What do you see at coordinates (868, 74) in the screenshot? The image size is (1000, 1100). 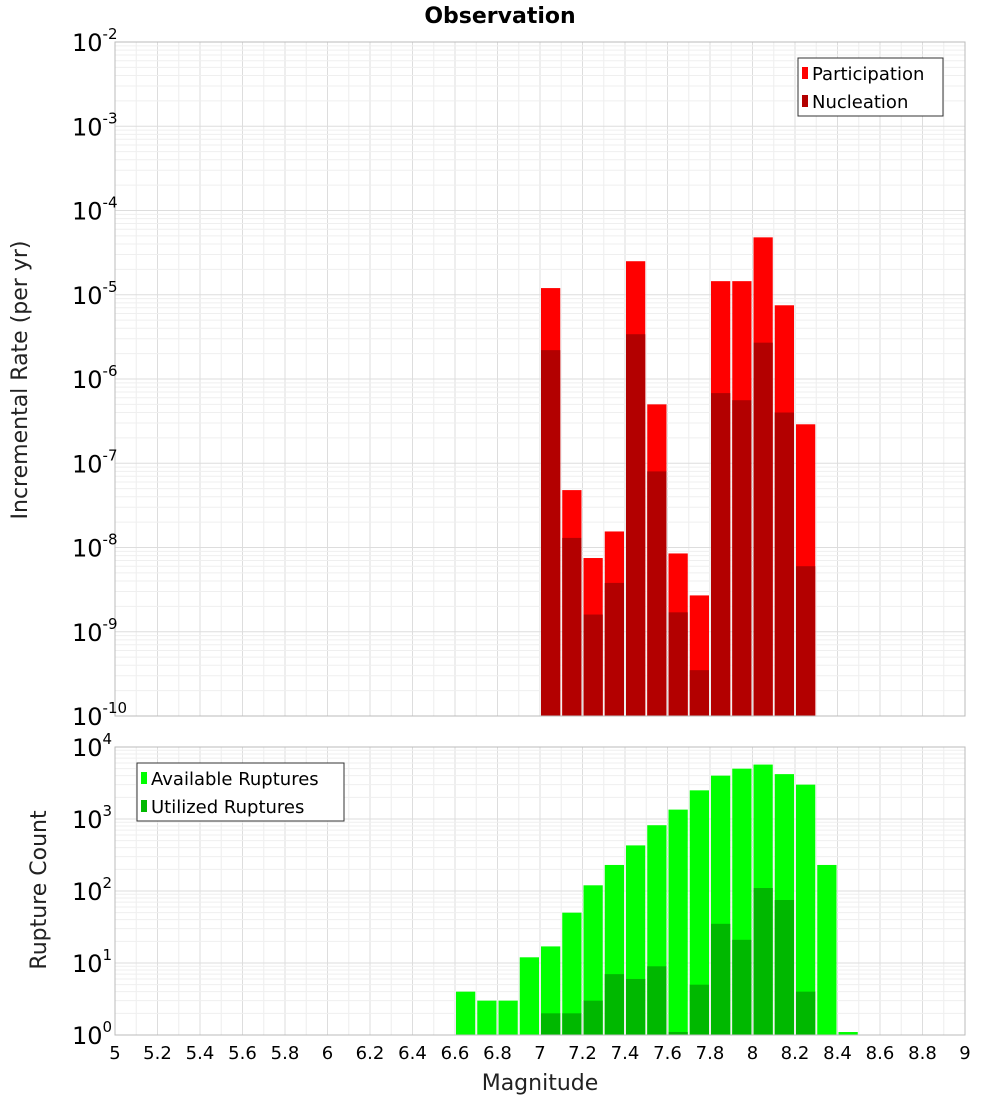 I see `legend-label: Participation` at bounding box center [868, 74].